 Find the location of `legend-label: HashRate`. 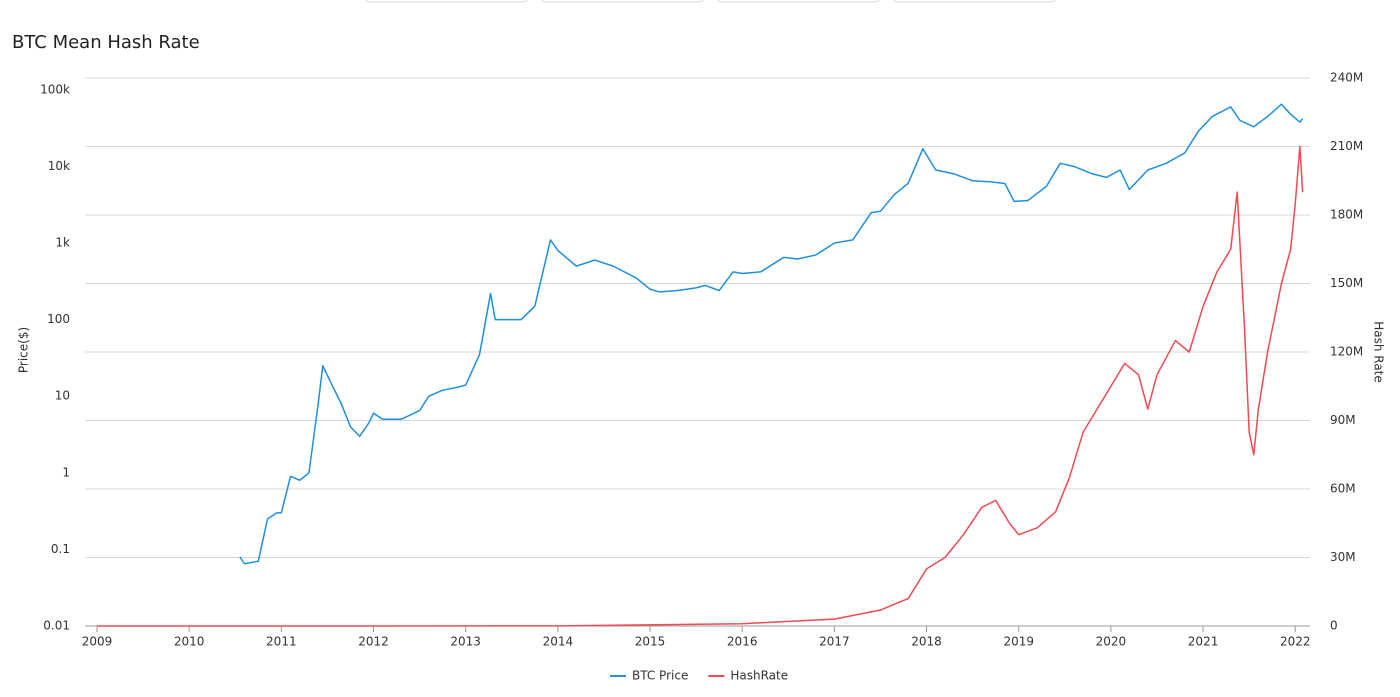

legend-label: HashRate is located at coordinates (759, 676).